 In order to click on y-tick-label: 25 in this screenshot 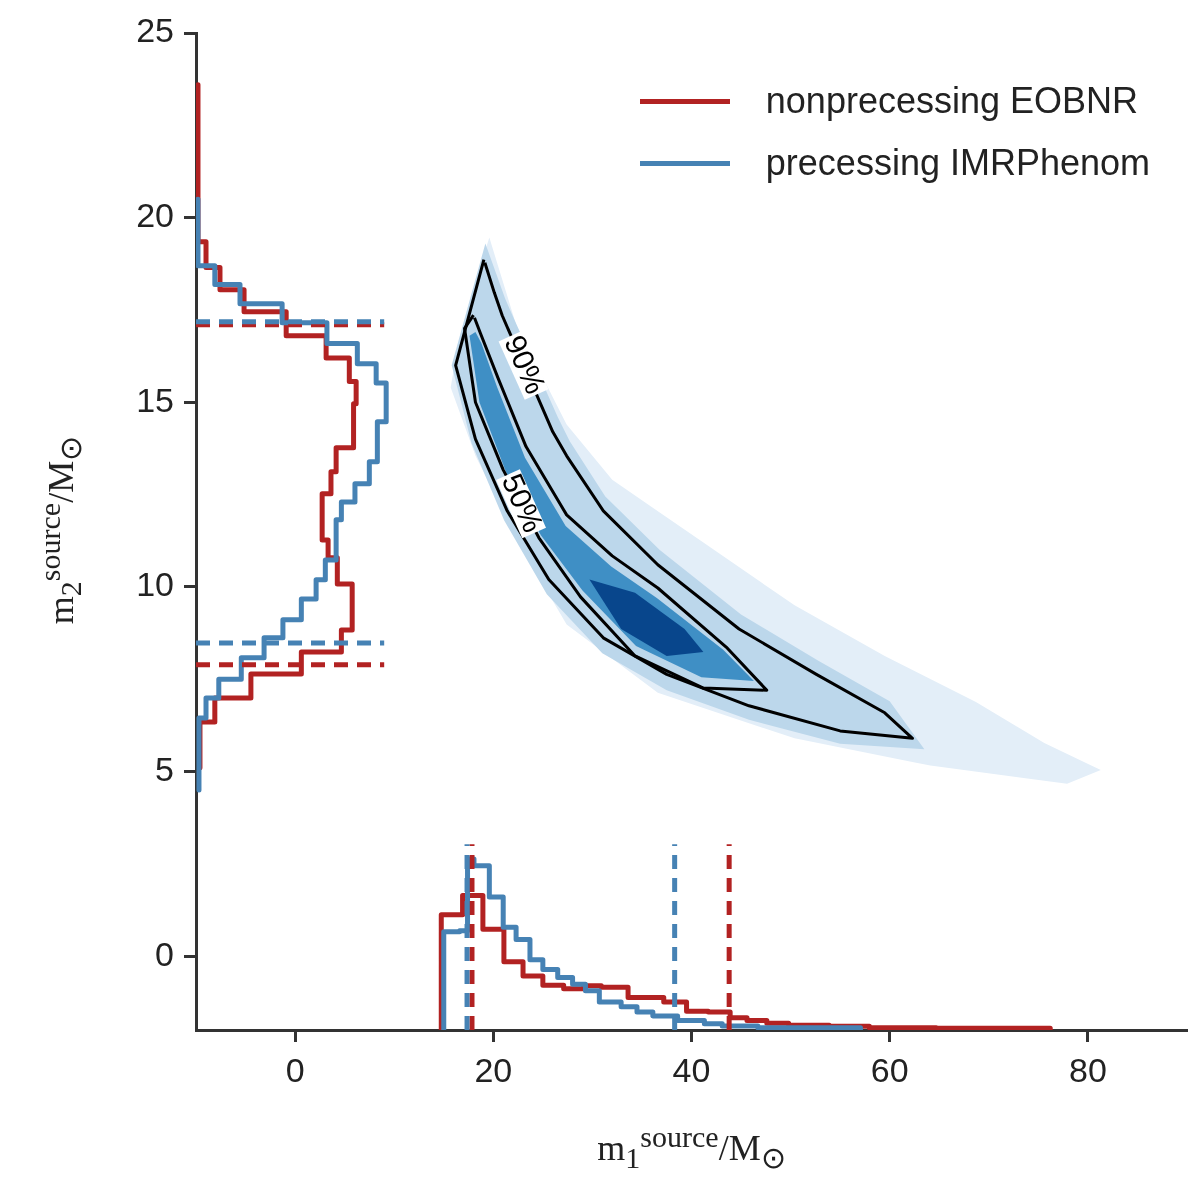, I will do `click(155, 30)`.